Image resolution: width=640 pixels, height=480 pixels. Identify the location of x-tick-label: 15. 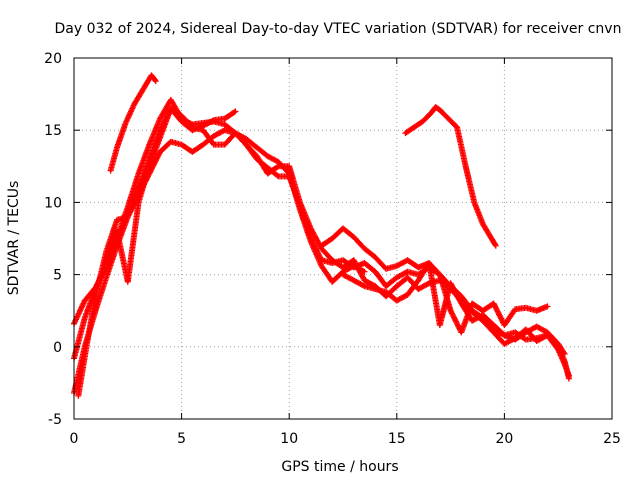
(397, 439).